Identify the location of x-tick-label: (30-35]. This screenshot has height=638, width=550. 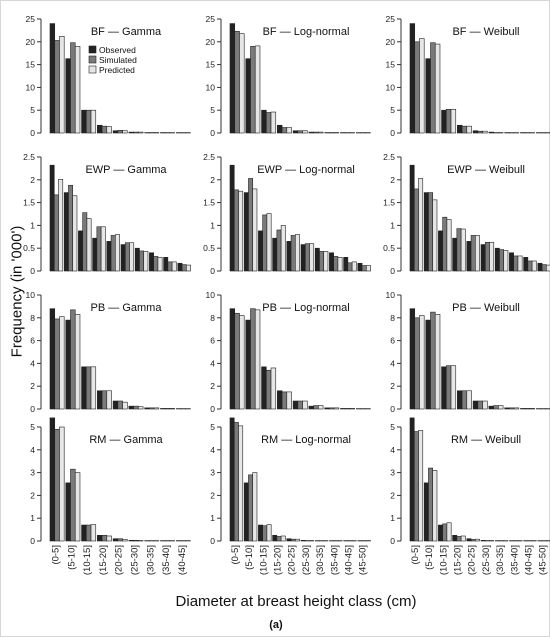
(320, 560).